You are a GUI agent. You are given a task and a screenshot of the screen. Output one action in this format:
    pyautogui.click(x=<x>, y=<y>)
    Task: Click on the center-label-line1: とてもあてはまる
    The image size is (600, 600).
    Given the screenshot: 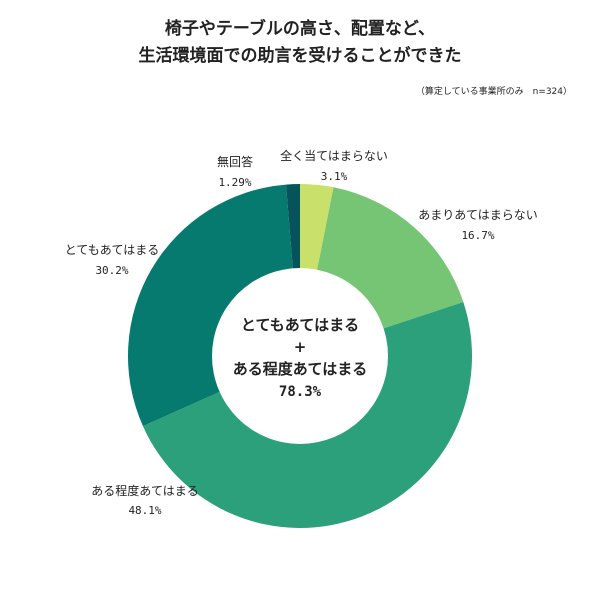 What is the action you would take?
    pyautogui.click(x=300, y=325)
    